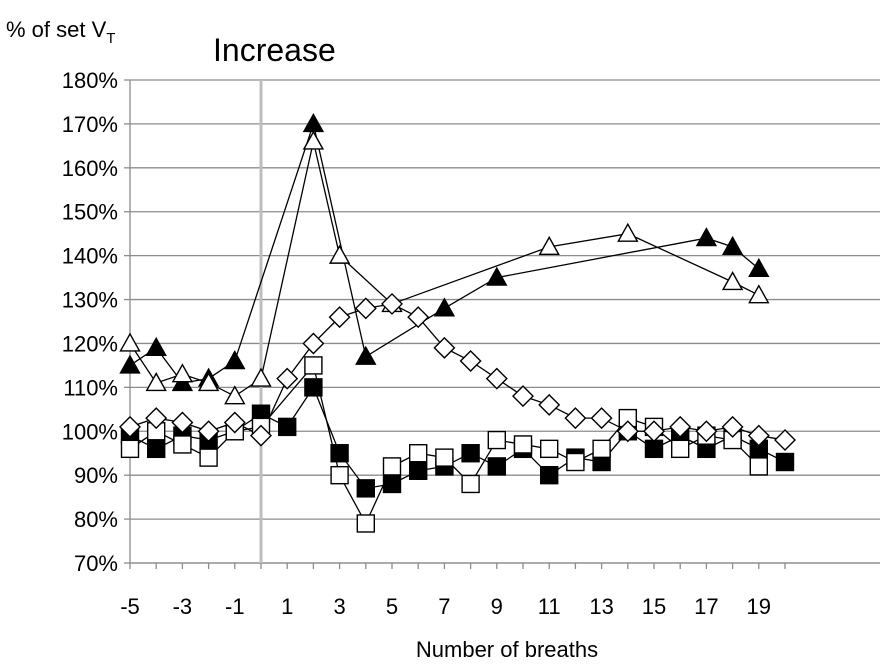 This screenshot has width=887, height=671. What do you see at coordinates (90, 168) in the screenshot?
I see `y-tick-label: 160%` at bounding box center [90, 168].